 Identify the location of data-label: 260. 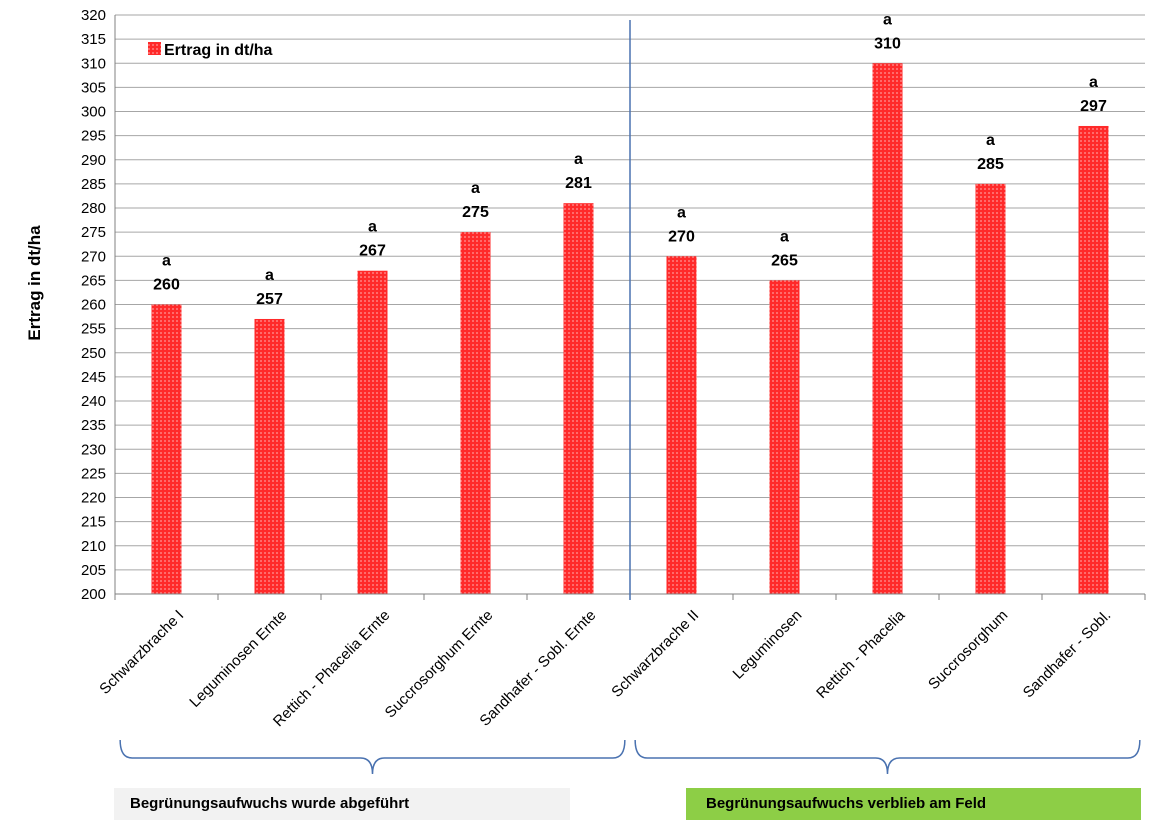
(166, 285).